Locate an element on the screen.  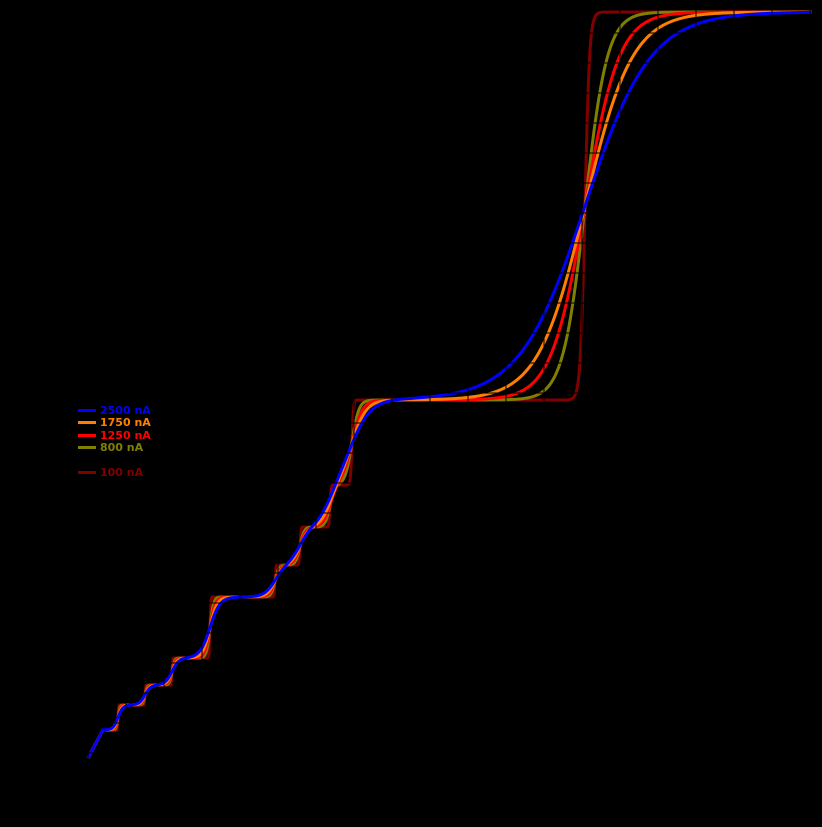
legend-label: 1750 nA is located at coordinates (125, 423).